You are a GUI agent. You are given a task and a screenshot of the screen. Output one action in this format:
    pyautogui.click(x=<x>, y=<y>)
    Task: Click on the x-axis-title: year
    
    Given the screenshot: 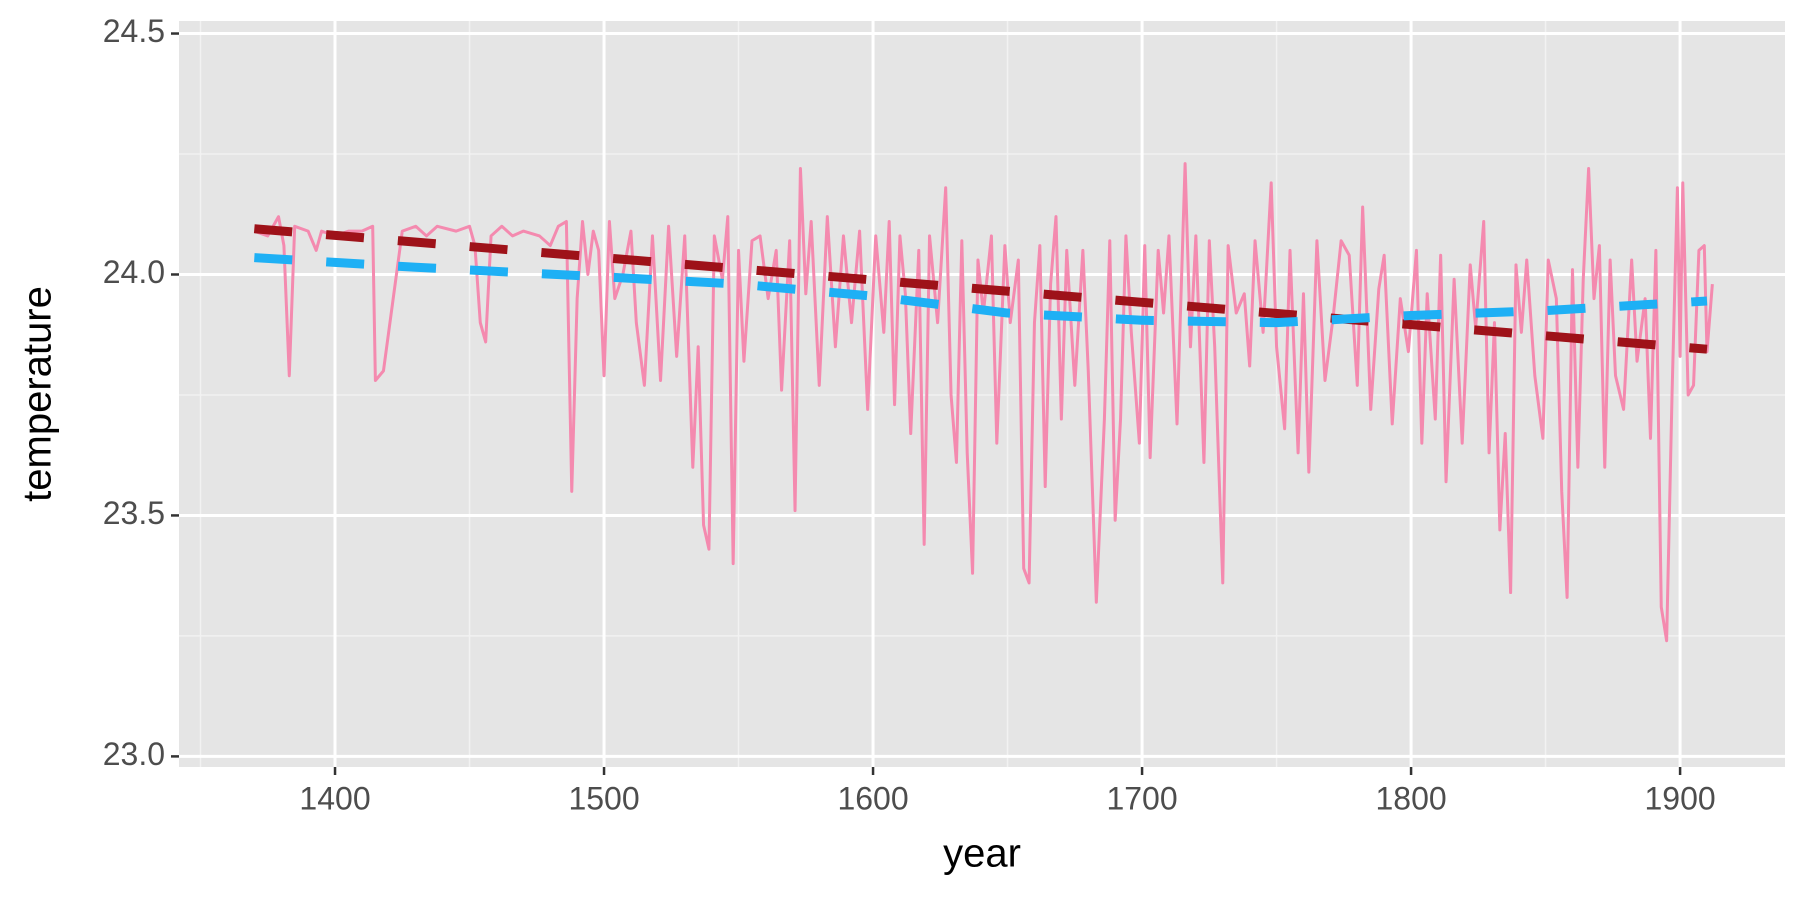 What is the action you would take?
    pyautogui.click(x=982, y=854)
    